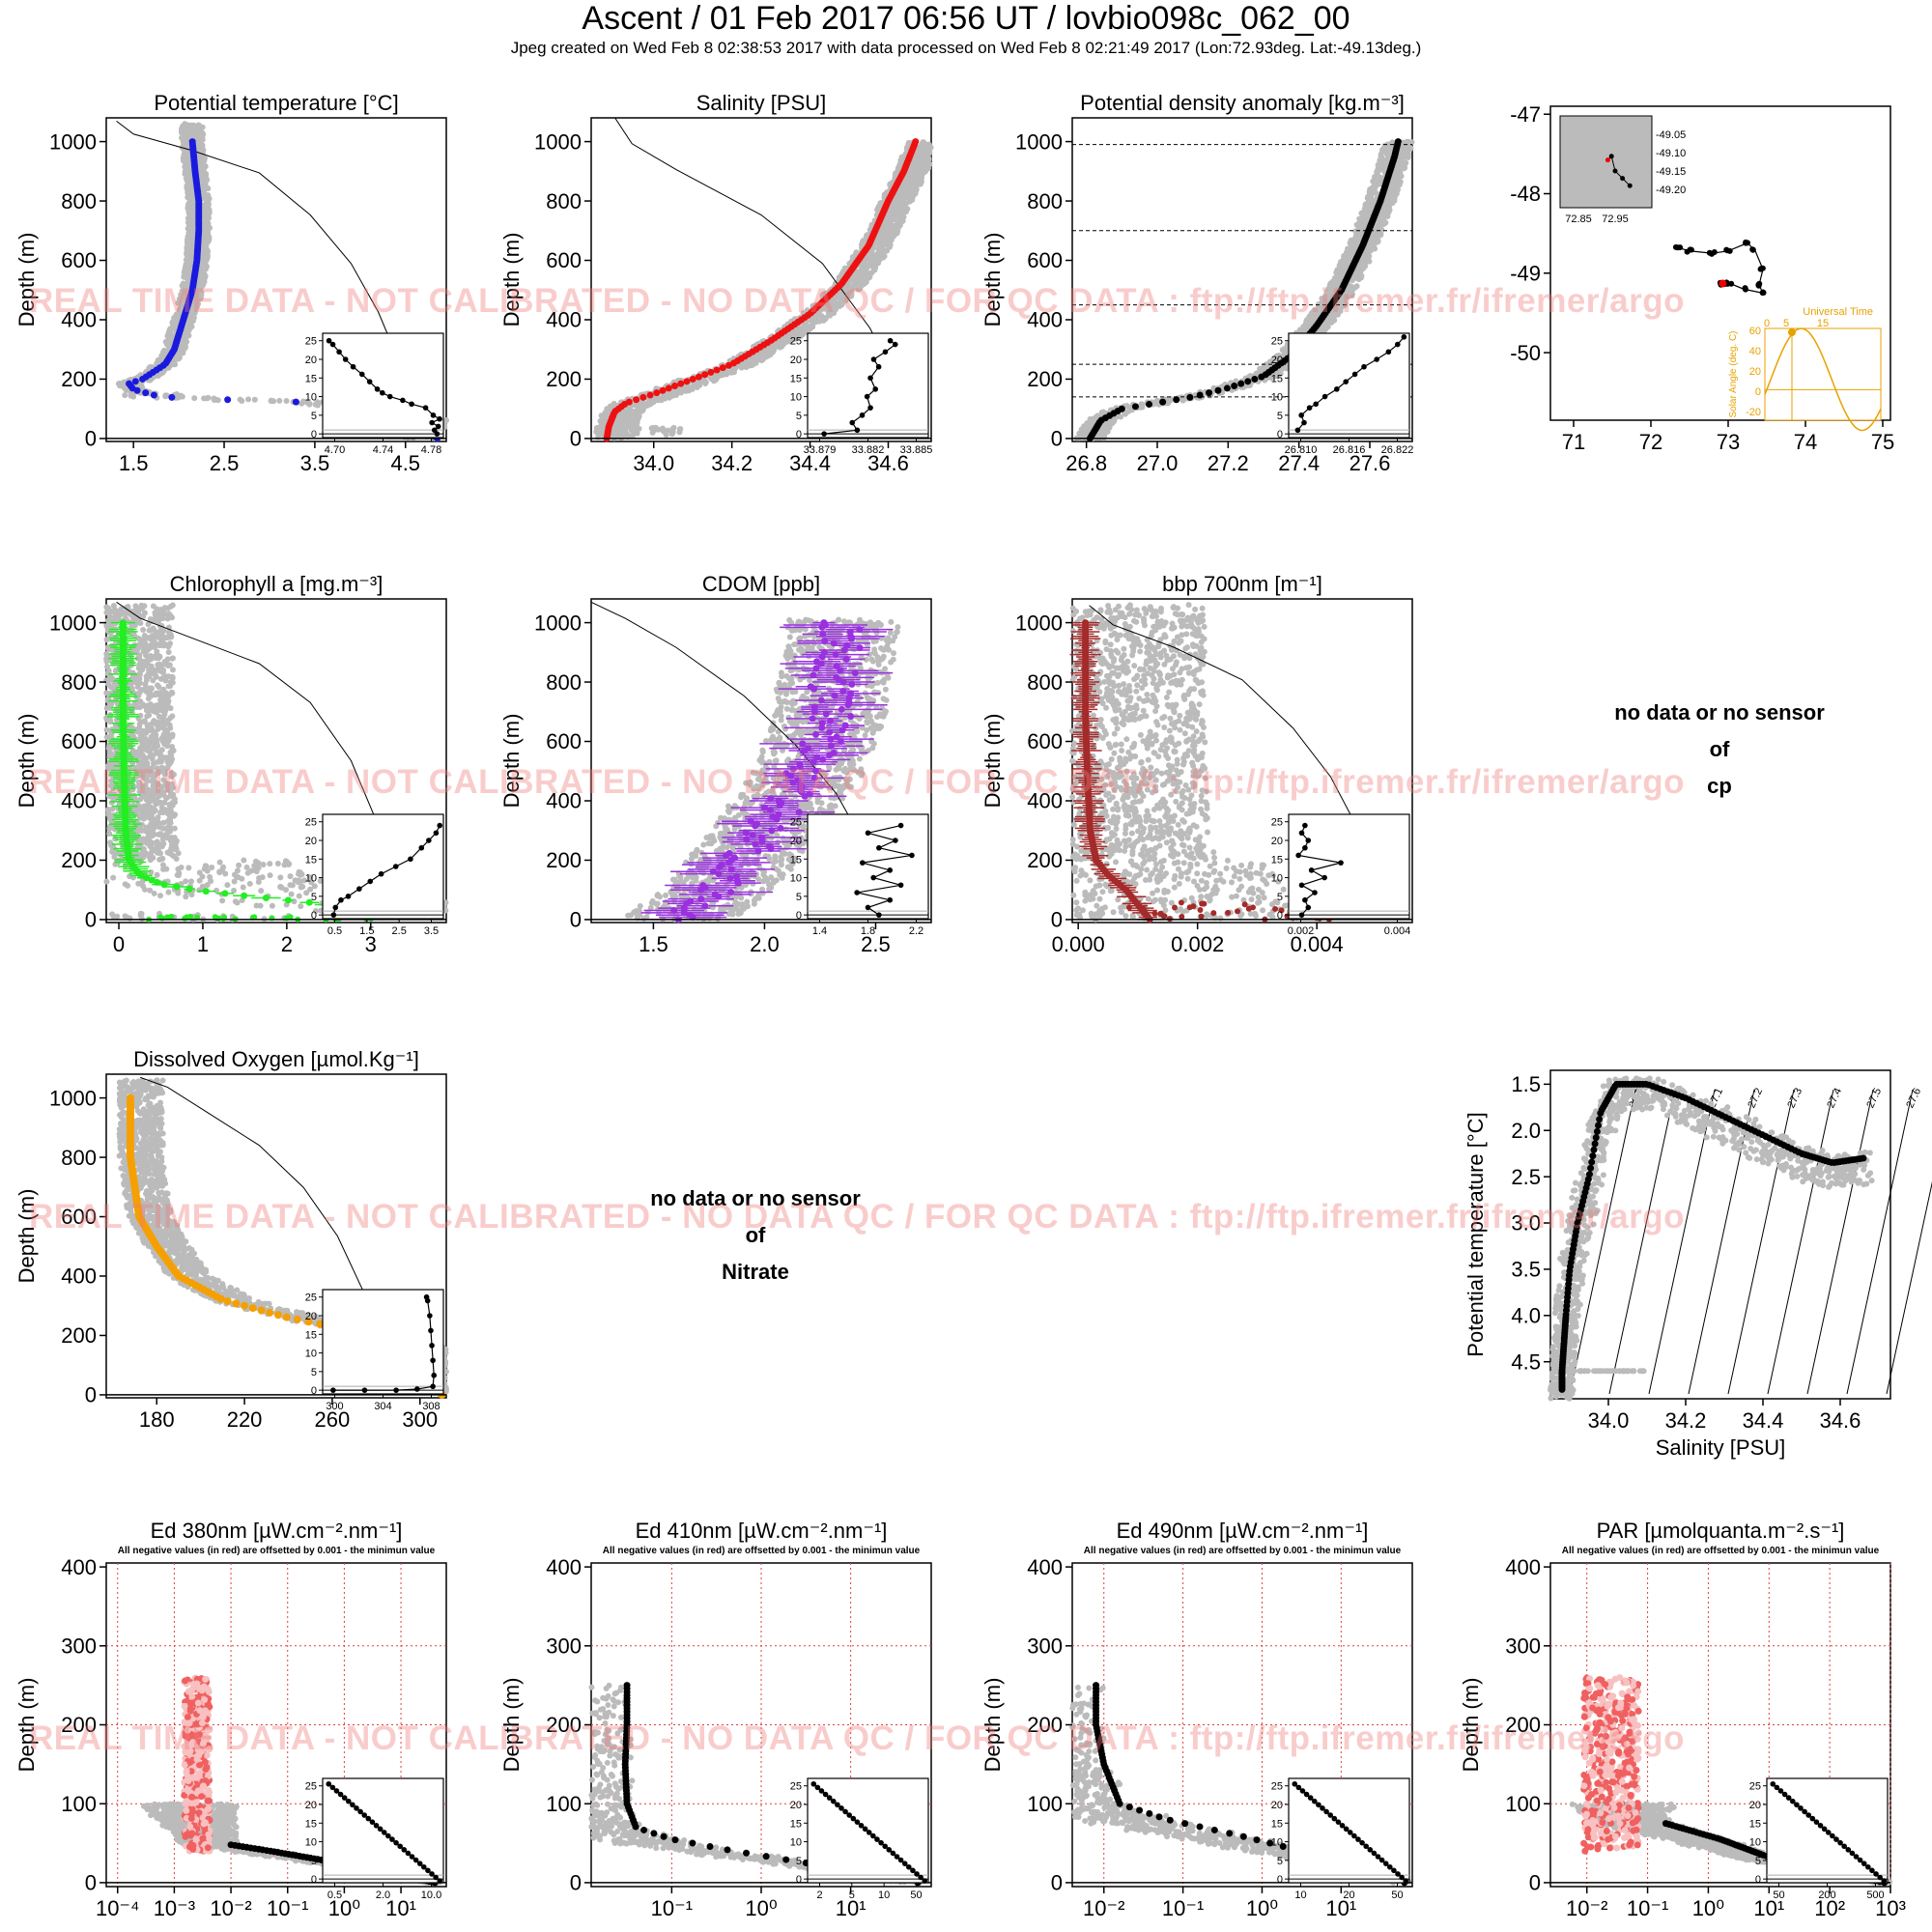 This screenshot has width=1932, height=1932. What do you see at coordinates (761, 103) in the screenshot?
I see `chart-title: Salinity [PSU]` at bounding box center [761, 103].